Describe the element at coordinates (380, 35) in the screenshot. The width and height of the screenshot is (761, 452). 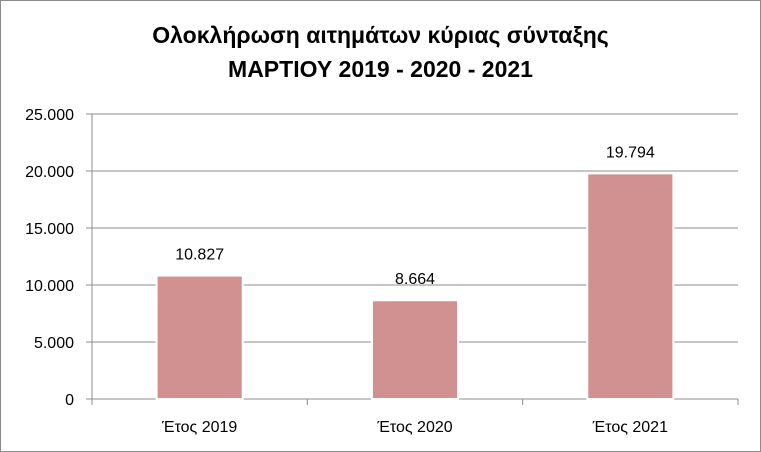
I see `chart-title: Ολοκλήρωση αιτημάτων κύριας σύνταξης` at that location.